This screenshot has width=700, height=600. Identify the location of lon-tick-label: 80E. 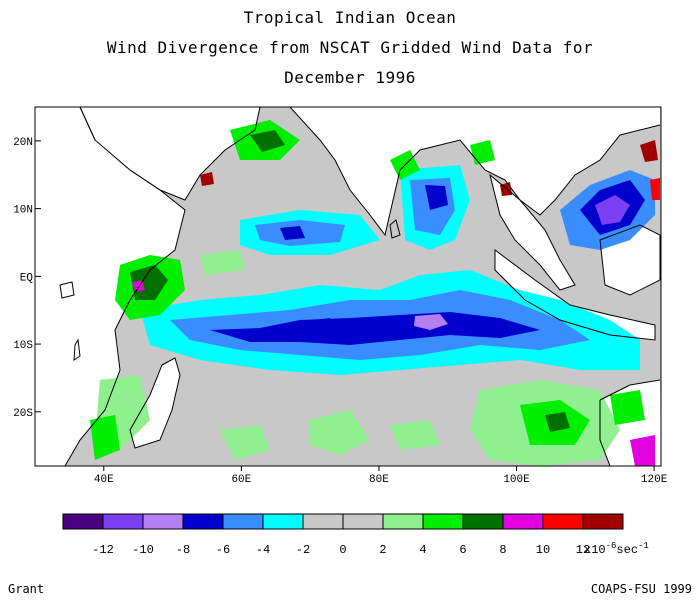
(379, 480).